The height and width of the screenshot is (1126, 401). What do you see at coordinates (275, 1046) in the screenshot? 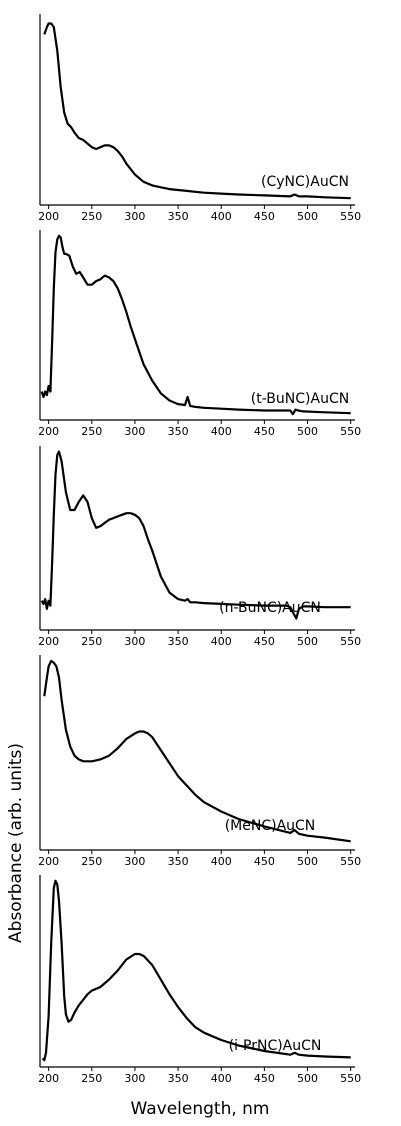
I see `compound-label: (i-PrNC)AuCN` at bounding box center [275, 1046].